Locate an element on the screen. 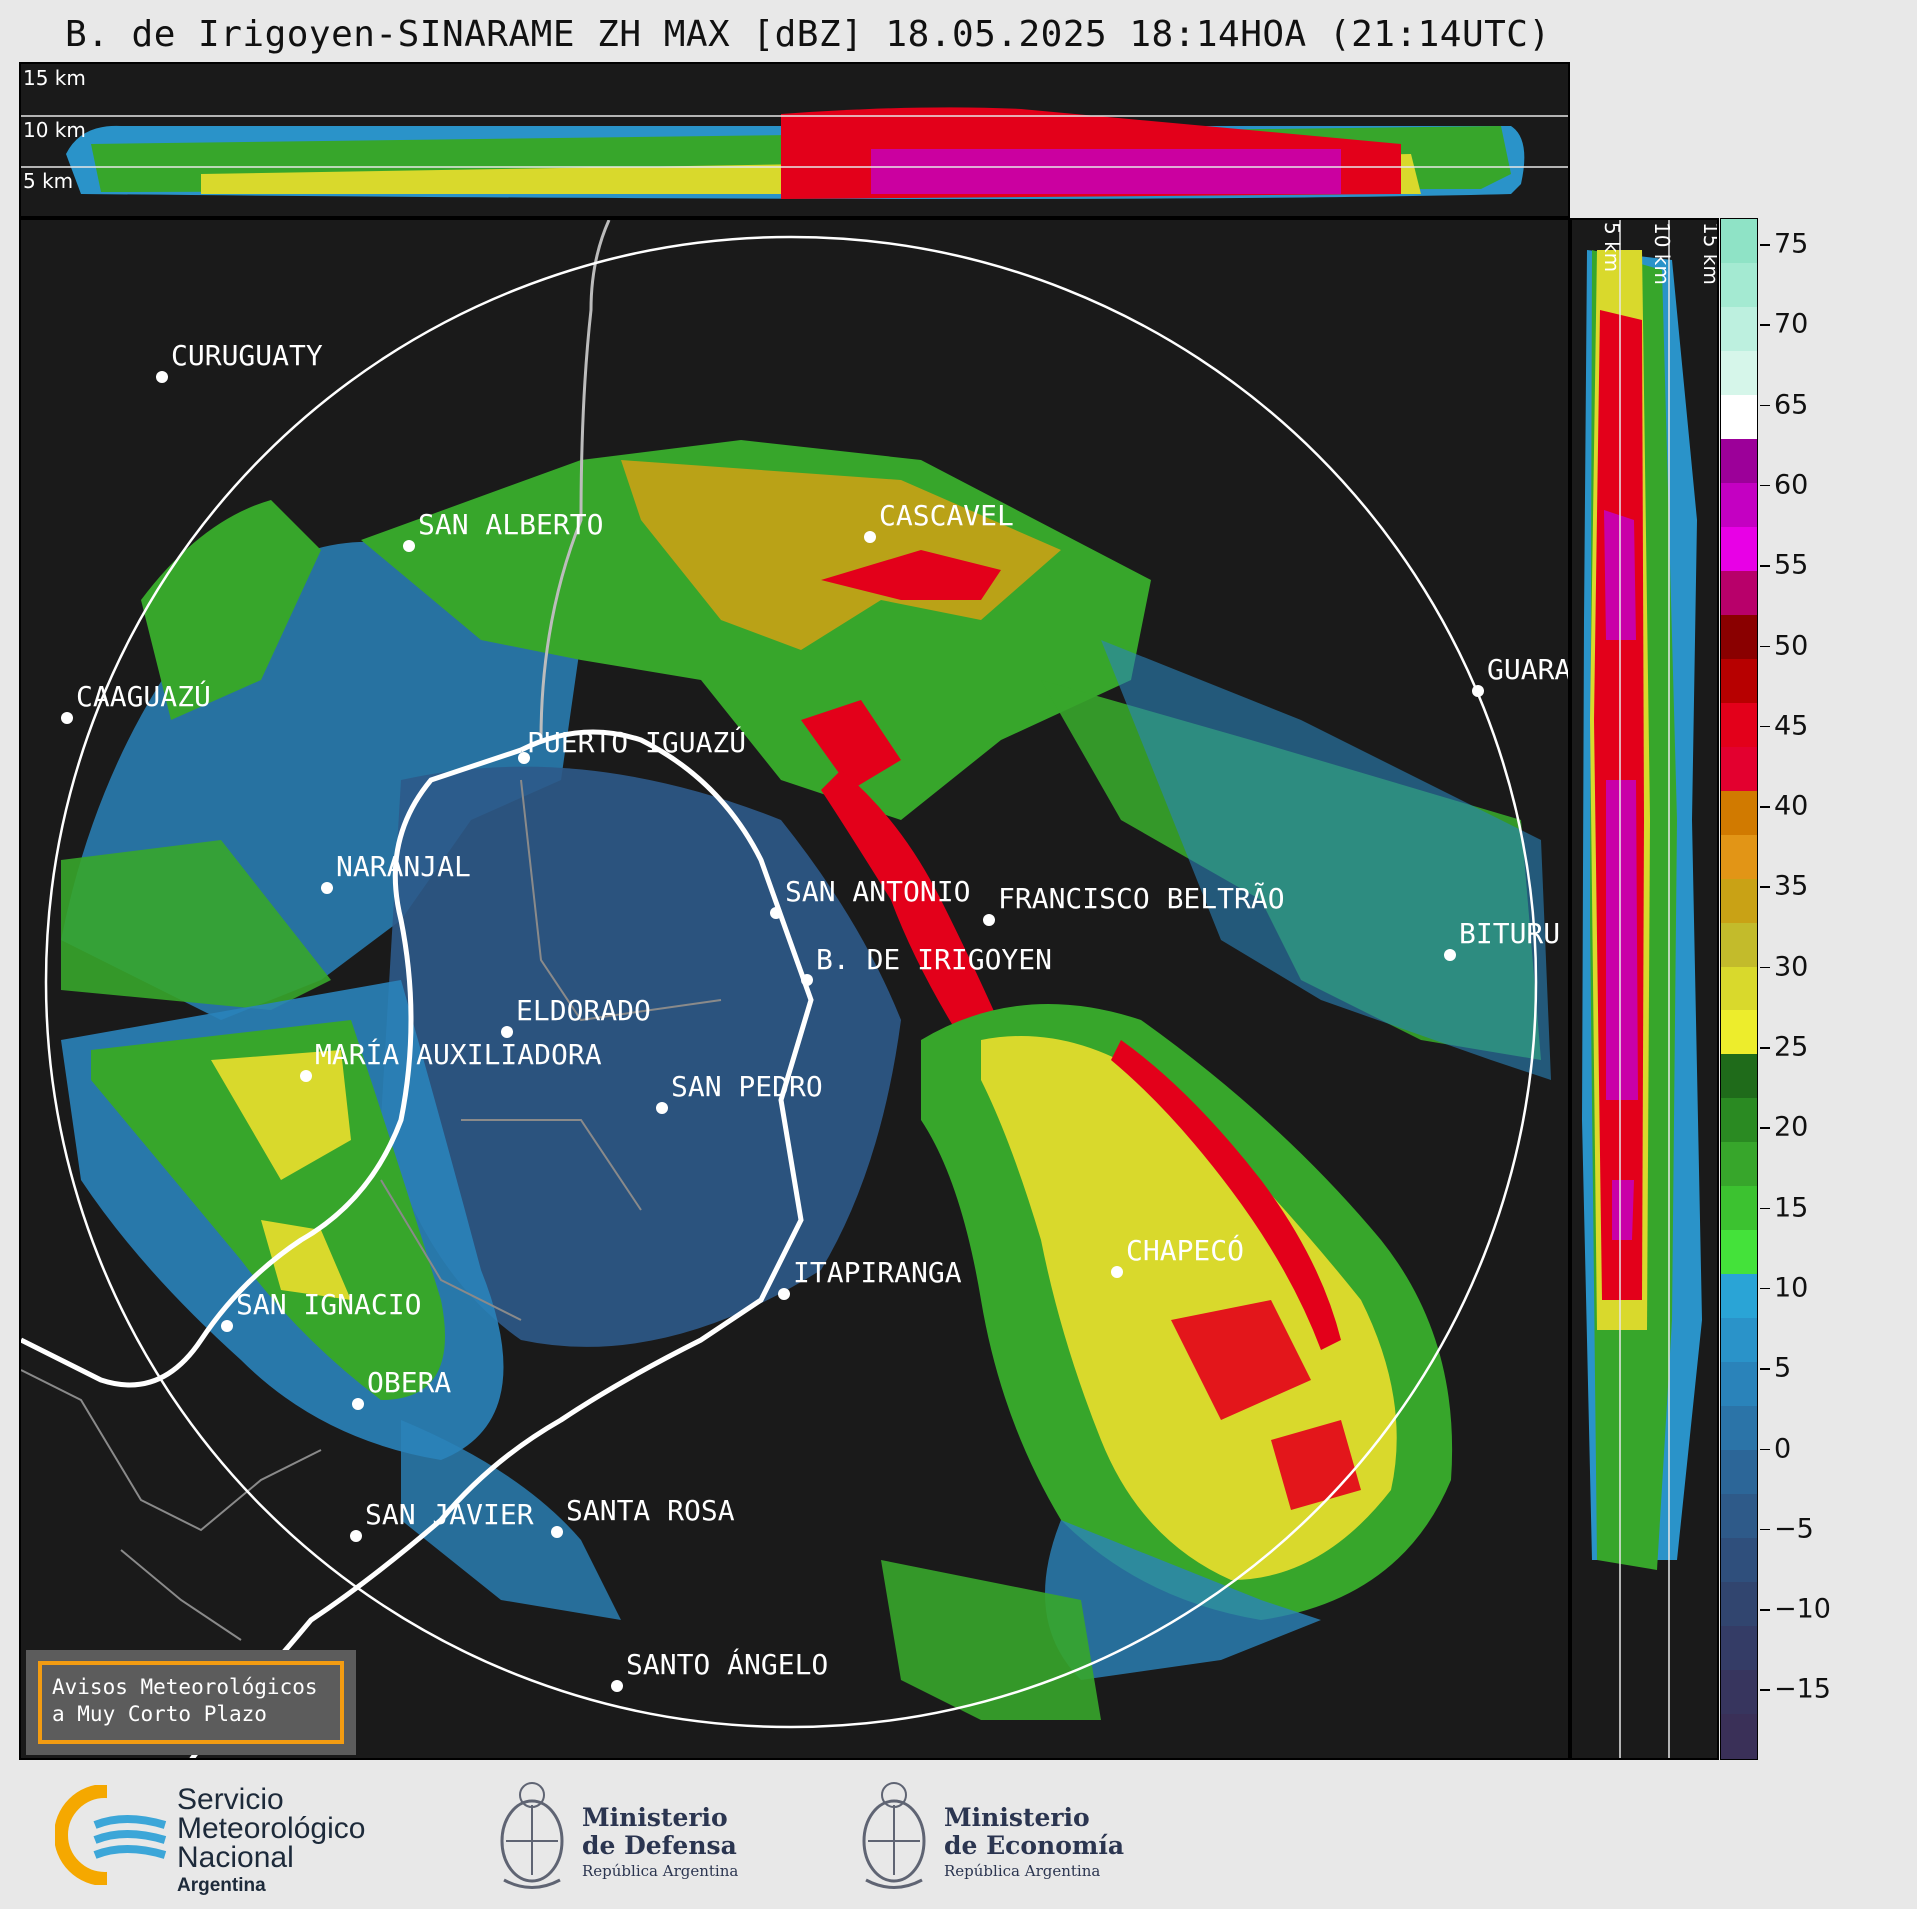 The image size is (1917, 1909). city-dot-itapiranga is located at coordinates (784, 1294).